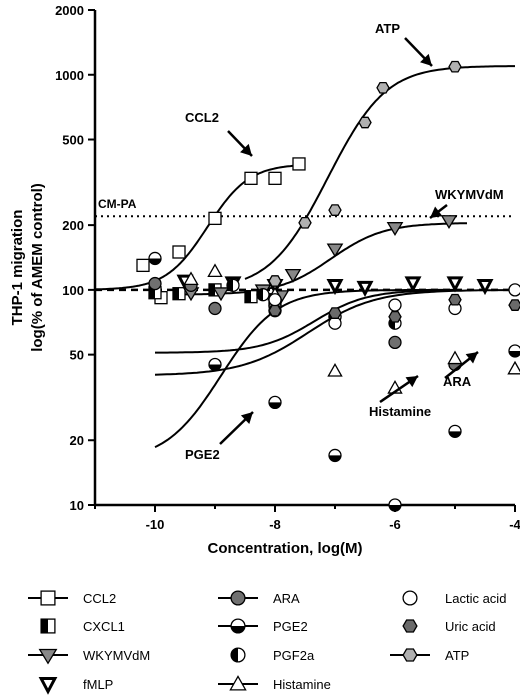  I want to click on annotation-label-wkymvdm: WKYMVdM, so click(469, 194).